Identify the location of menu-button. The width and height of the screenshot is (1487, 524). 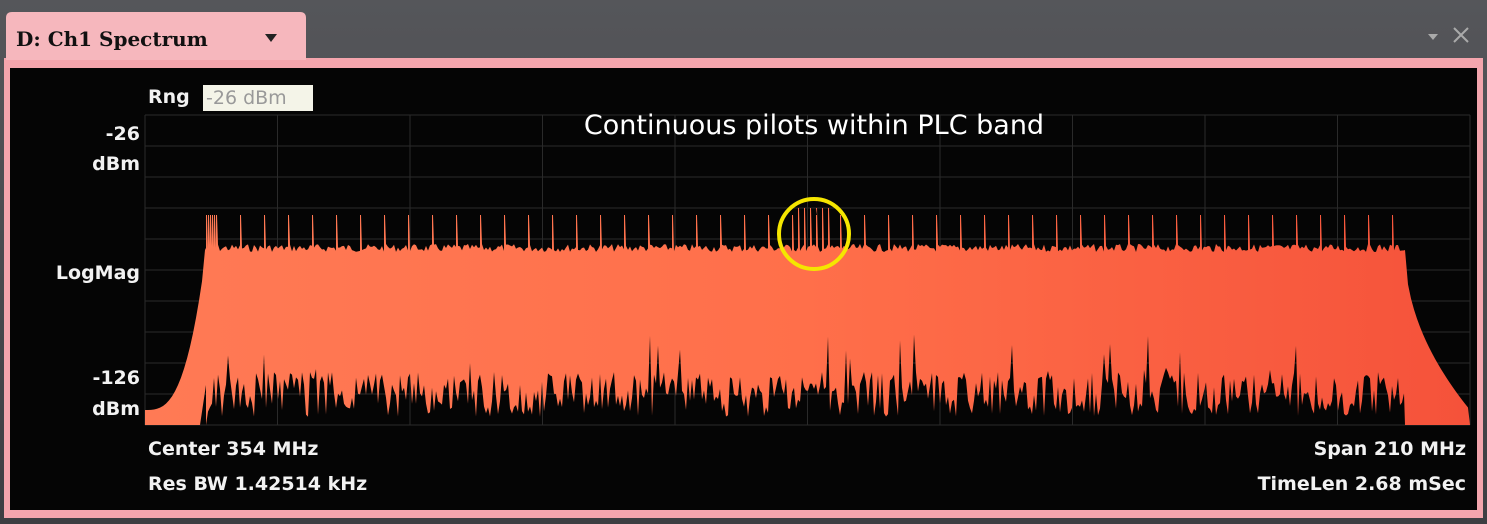
(1433, 37).